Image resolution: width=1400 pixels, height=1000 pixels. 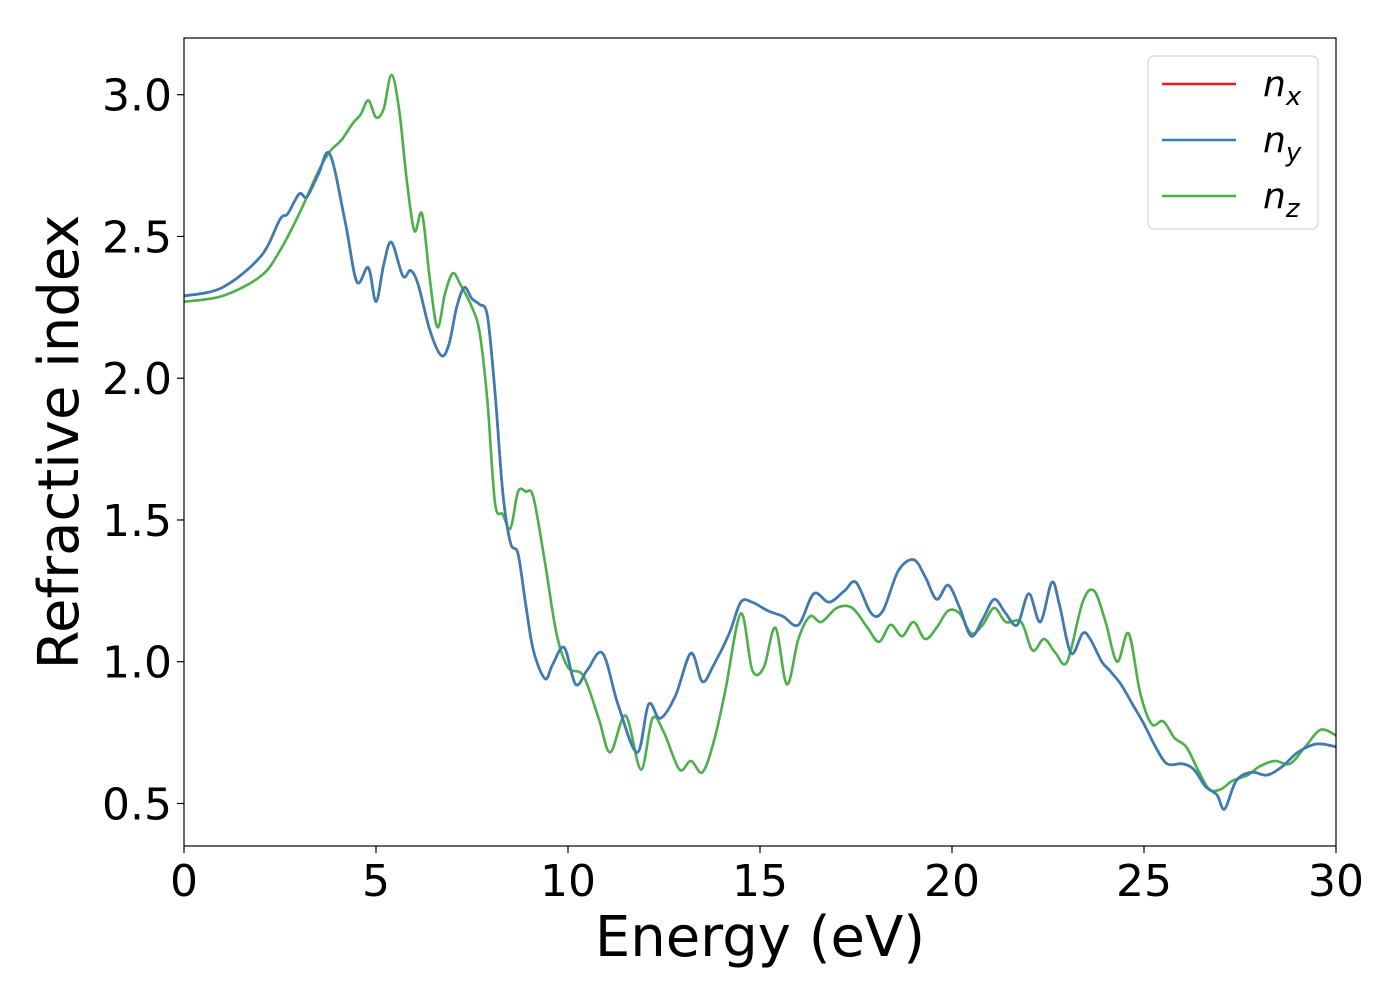 I want to click on x-tick-label: 15, so click(x=760, y=881).